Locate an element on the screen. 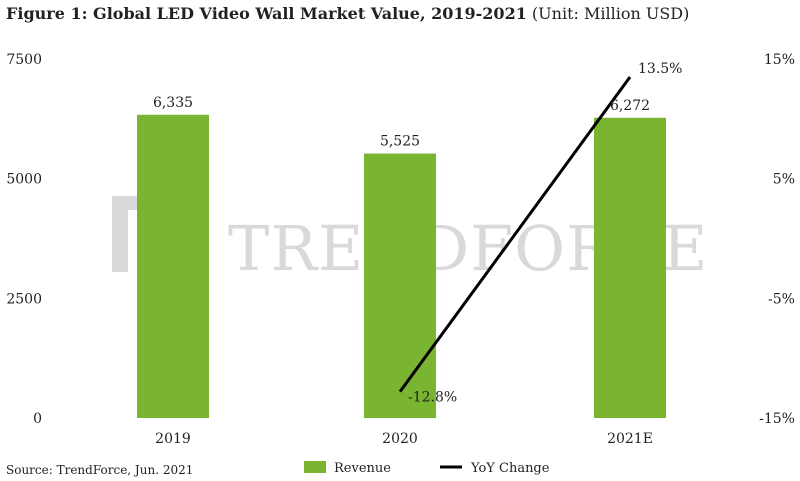 The width and height of the screenshot is (800, 481). legend-swatch-revenue is located at coordinates (315, 467).